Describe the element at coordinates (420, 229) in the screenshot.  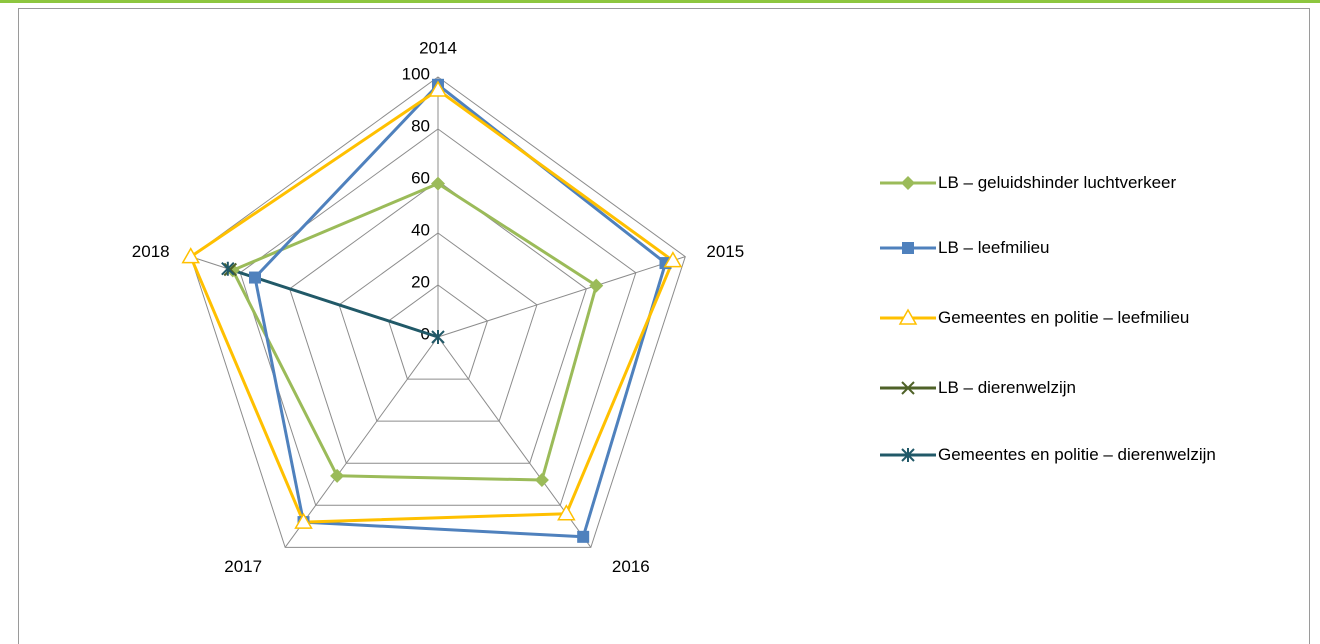
I see `y-tick-label: 40` at that location.